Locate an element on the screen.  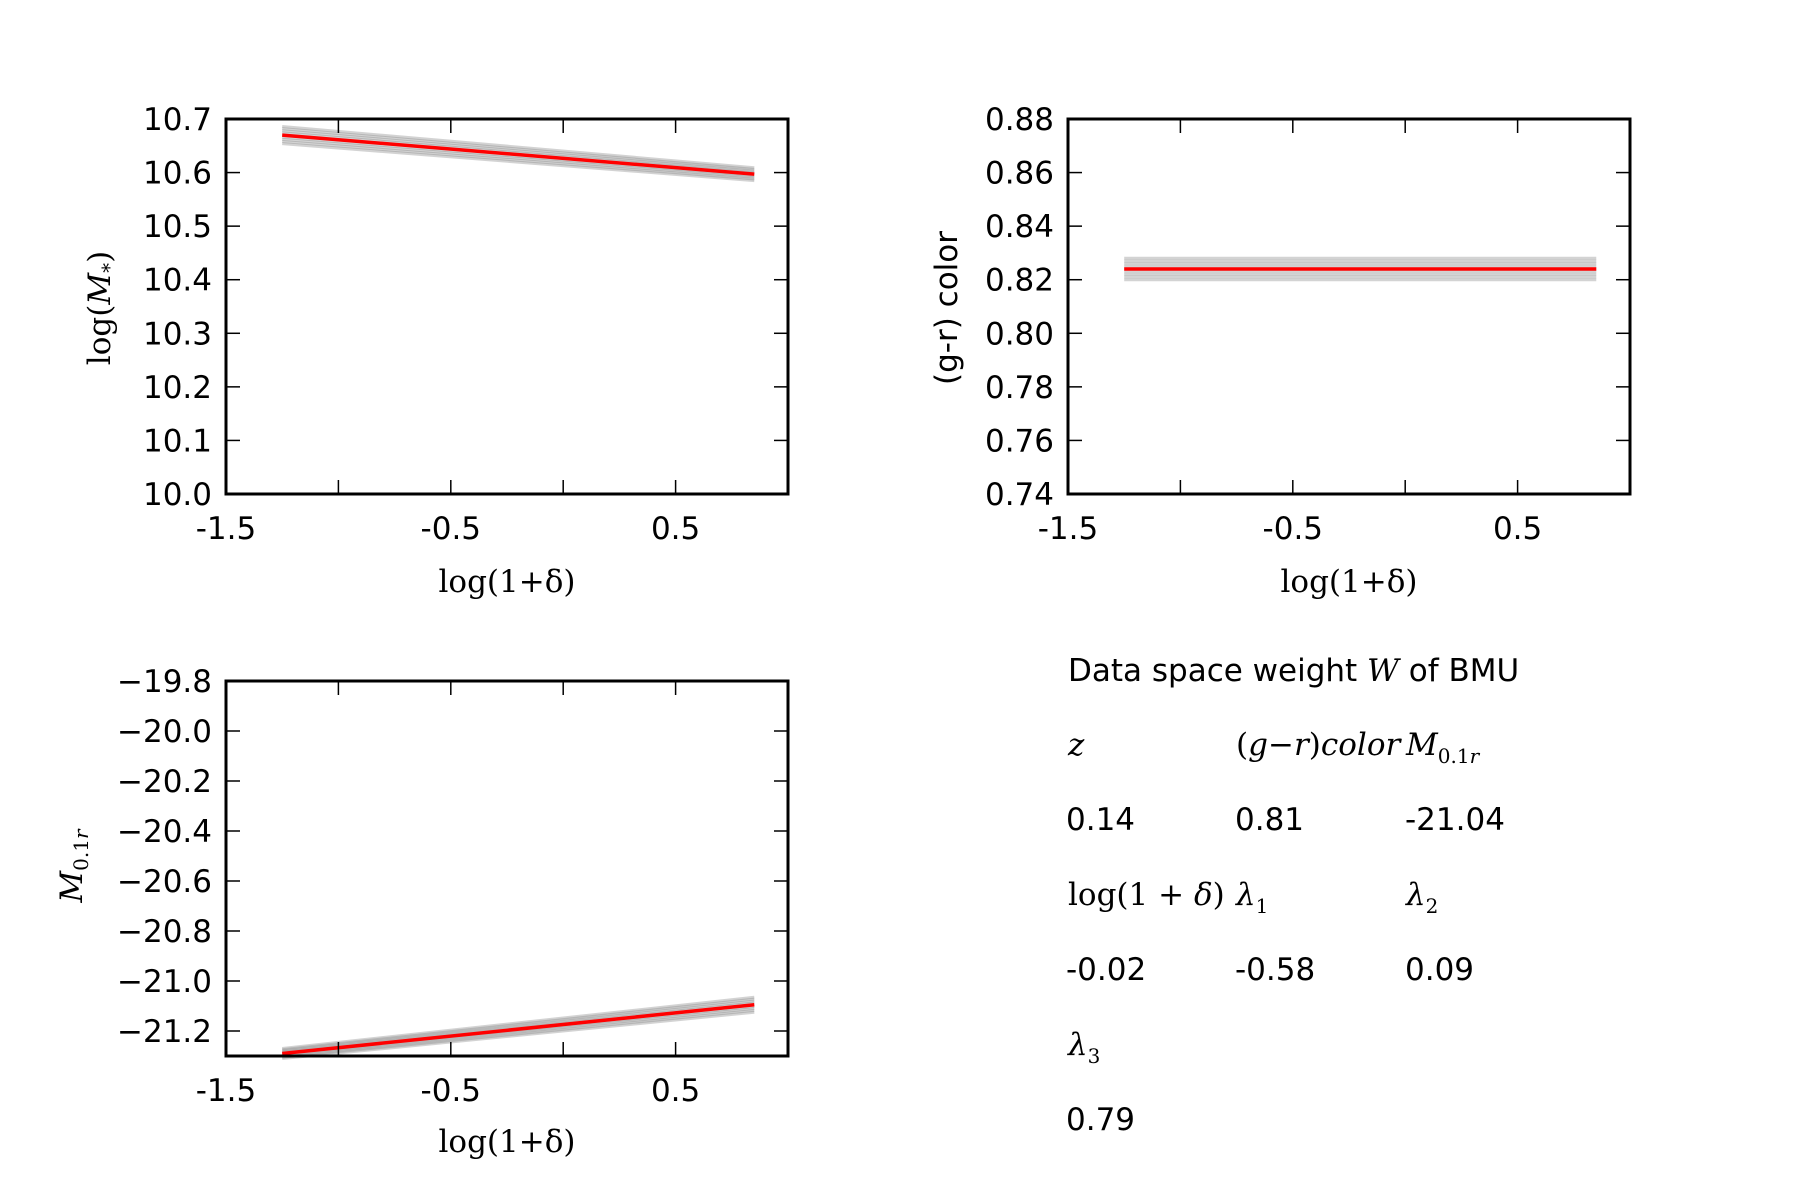
magnitude-ytick-label-m21_2: −21.2 is located at coordinates (164, 1032).